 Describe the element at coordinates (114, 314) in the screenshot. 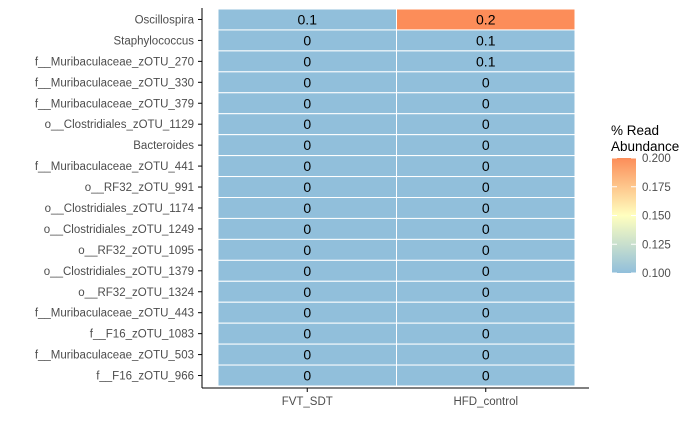

I see `y-tick-label: f__Muribaculaceae_zOTU_443` at that location.